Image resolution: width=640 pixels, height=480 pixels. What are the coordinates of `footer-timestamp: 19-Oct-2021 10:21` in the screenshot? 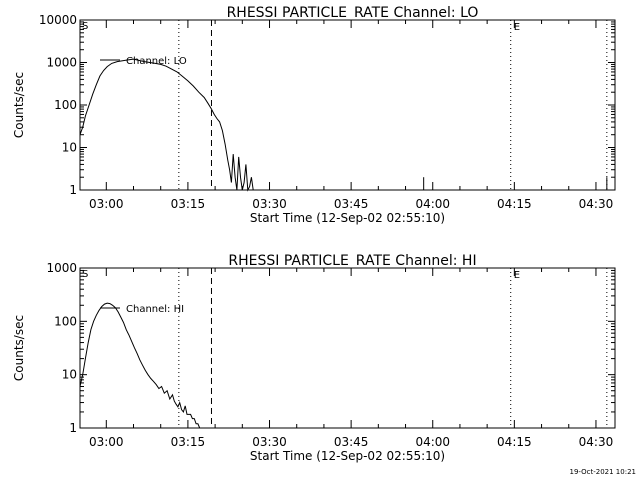 It's located at (603, 472).